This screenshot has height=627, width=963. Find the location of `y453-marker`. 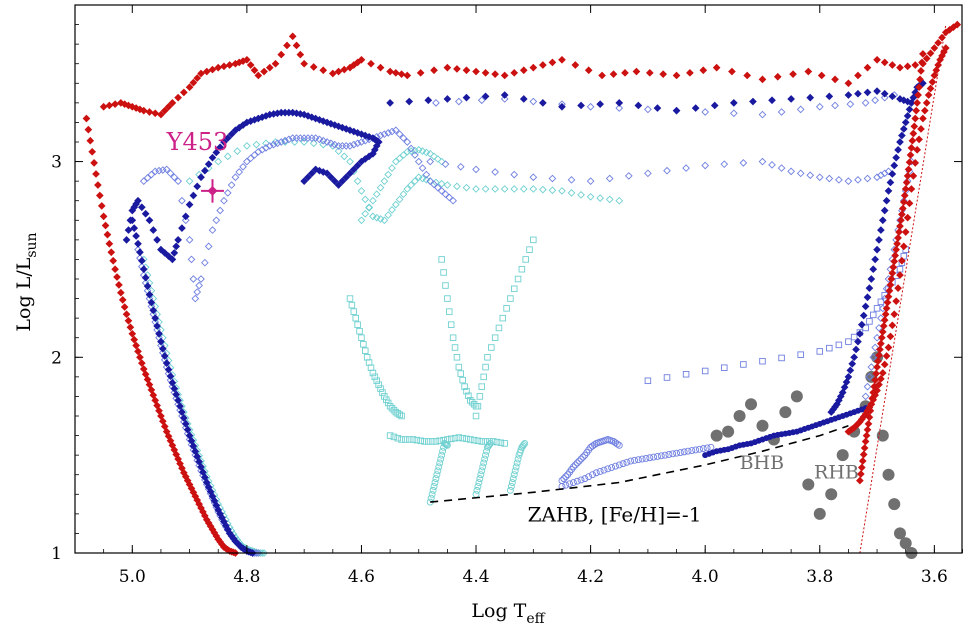

y453-marker is located at coordinates (212, 190).